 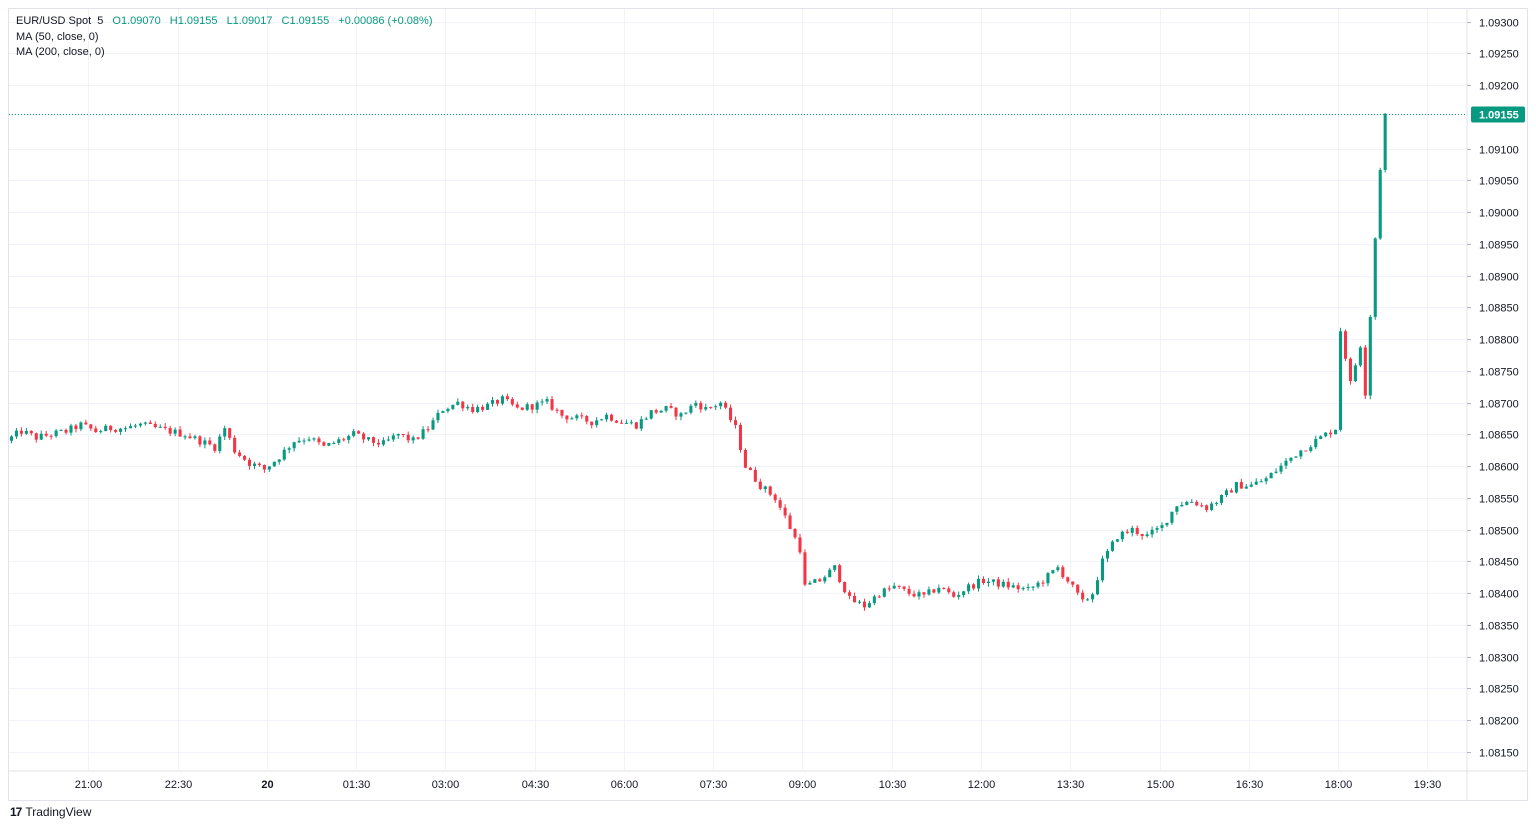 I want to click on price-tick-label: 1.08700, so click(x=1499, y=405).